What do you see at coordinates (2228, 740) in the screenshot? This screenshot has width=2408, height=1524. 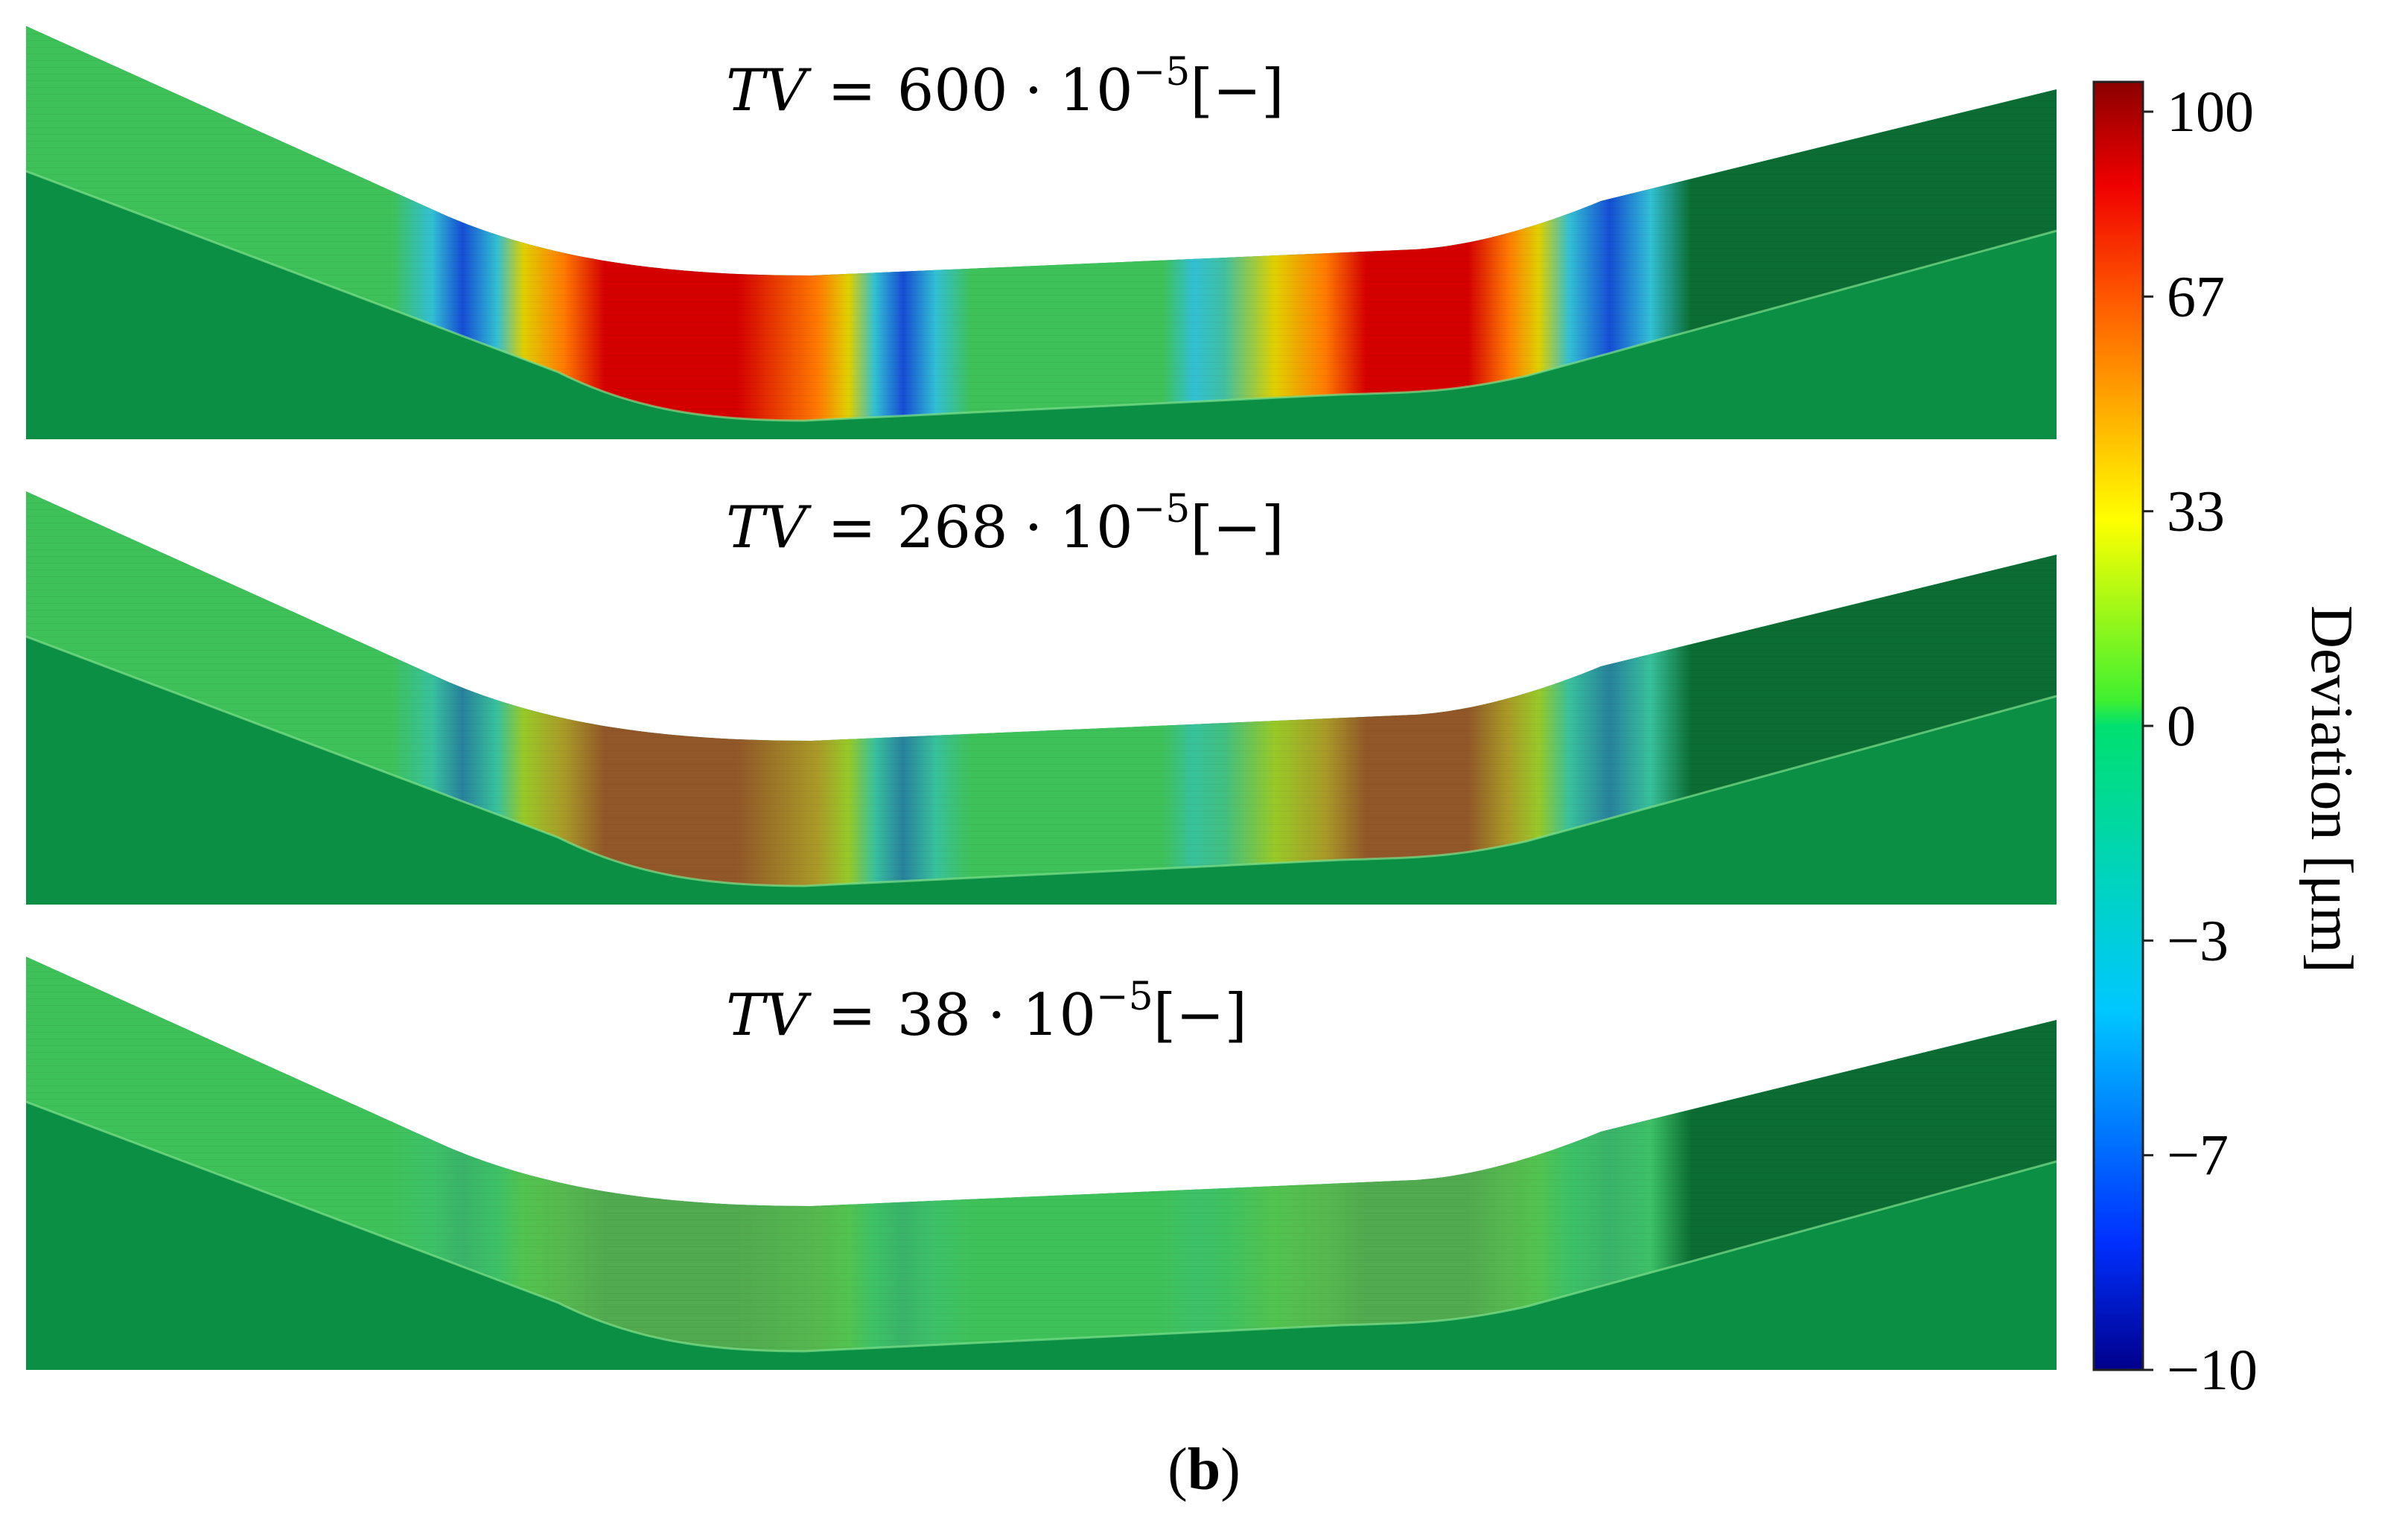 I see `colorbar: 100 67 33 0 −3 −7 −10 Deviation [μm]` at bounding box center [2228, 740].